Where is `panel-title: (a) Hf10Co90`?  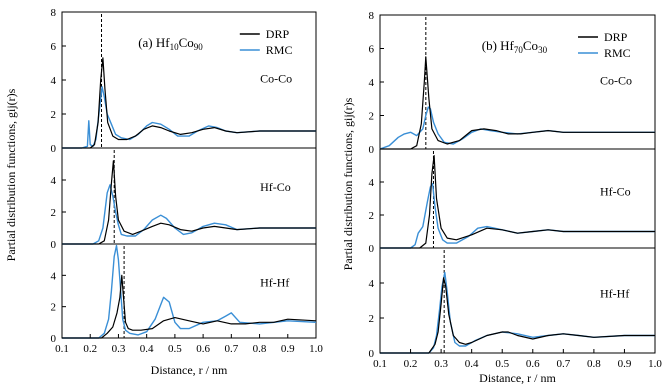 panel-title: (a) Hf10Co90 is located at coordinates (170, 43).